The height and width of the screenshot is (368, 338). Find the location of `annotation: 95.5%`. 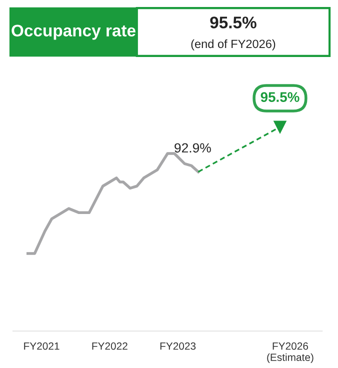

annotation: 95.5% is located at coordinates (280, 97).